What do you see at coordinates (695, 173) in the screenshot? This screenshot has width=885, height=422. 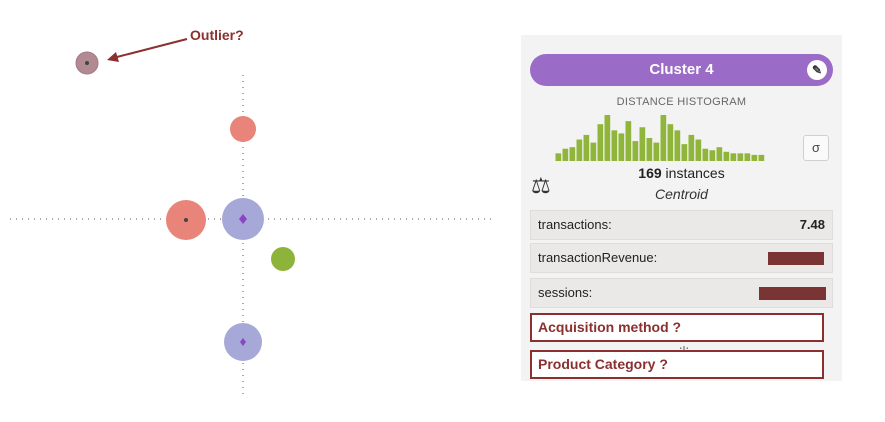 I see `instances-label: instances` at bounding box center [695, 173].